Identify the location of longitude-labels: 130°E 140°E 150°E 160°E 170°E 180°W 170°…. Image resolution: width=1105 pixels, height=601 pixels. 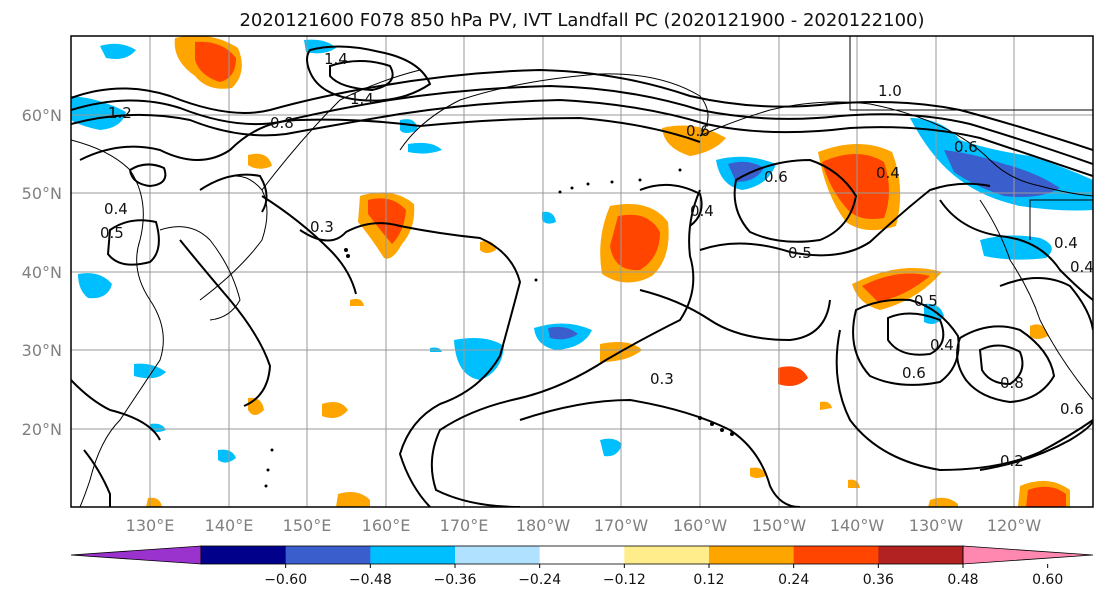
(584, 525).